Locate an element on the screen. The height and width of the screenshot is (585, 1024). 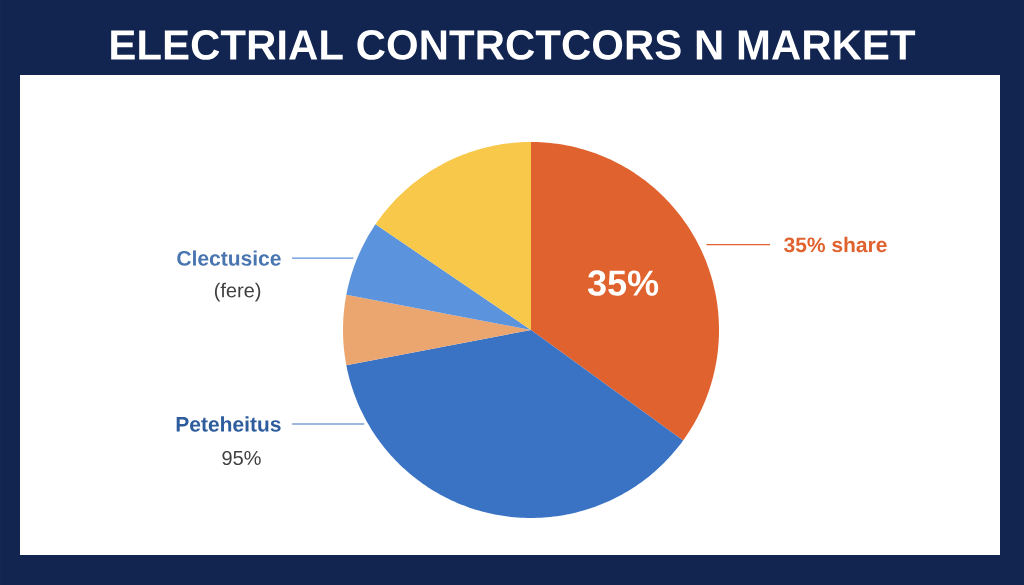
slice-label: Peteheitus is located at coordinates (228, 424).